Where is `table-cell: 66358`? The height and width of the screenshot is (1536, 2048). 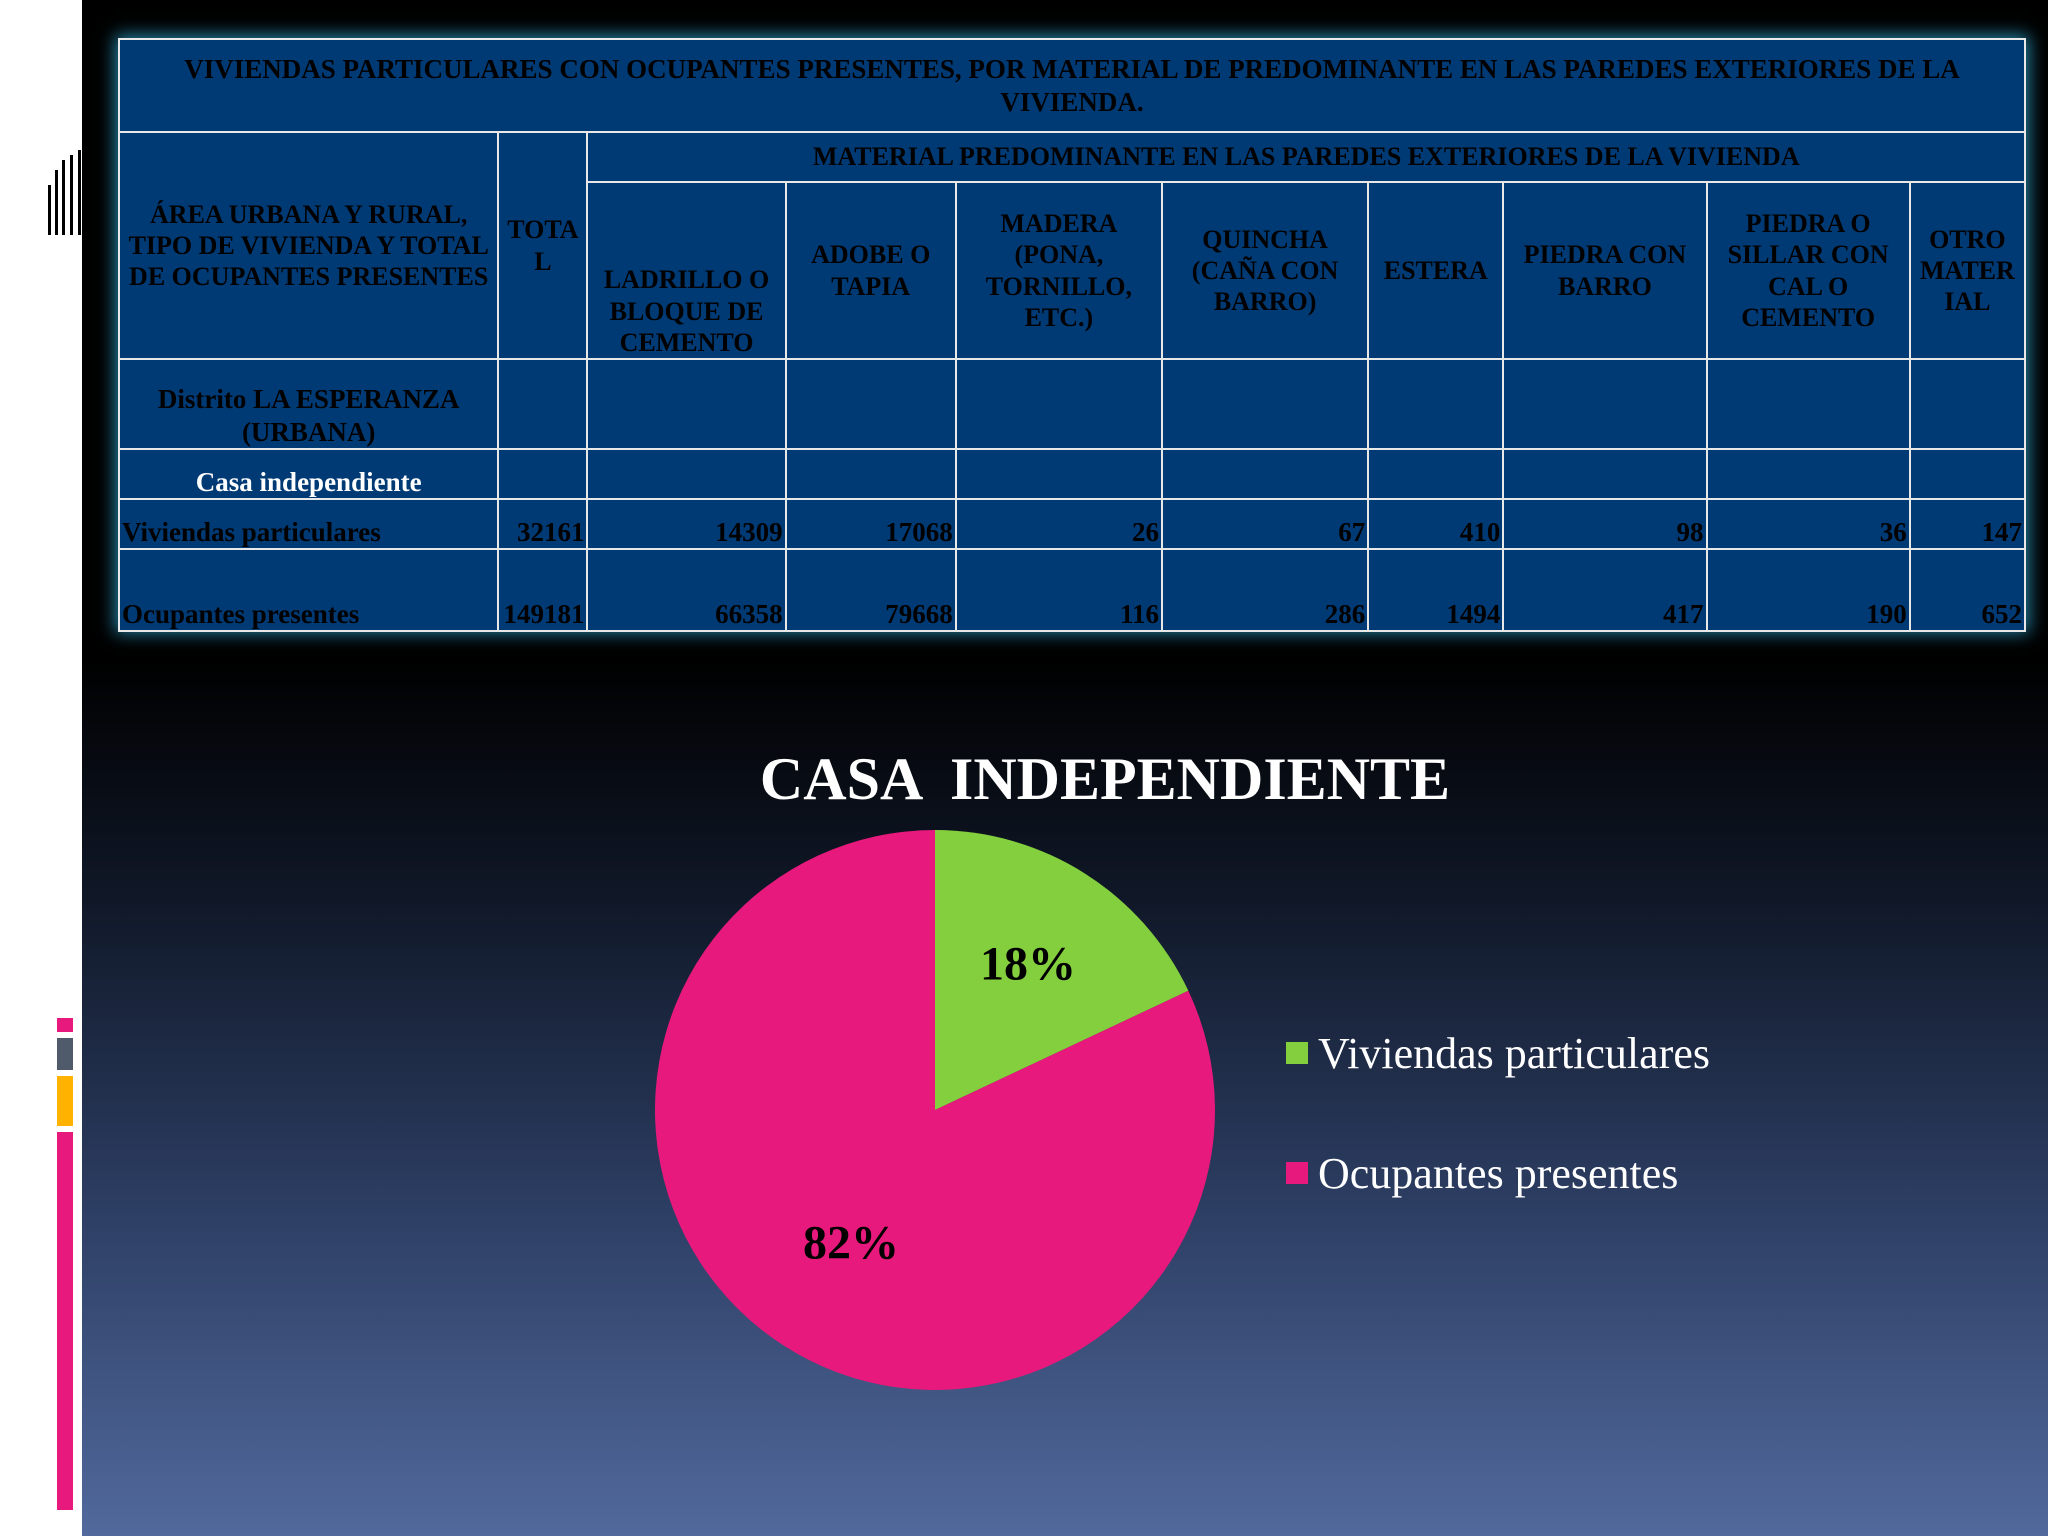 table-cell: 66358 is located at coordinates (686, 590).